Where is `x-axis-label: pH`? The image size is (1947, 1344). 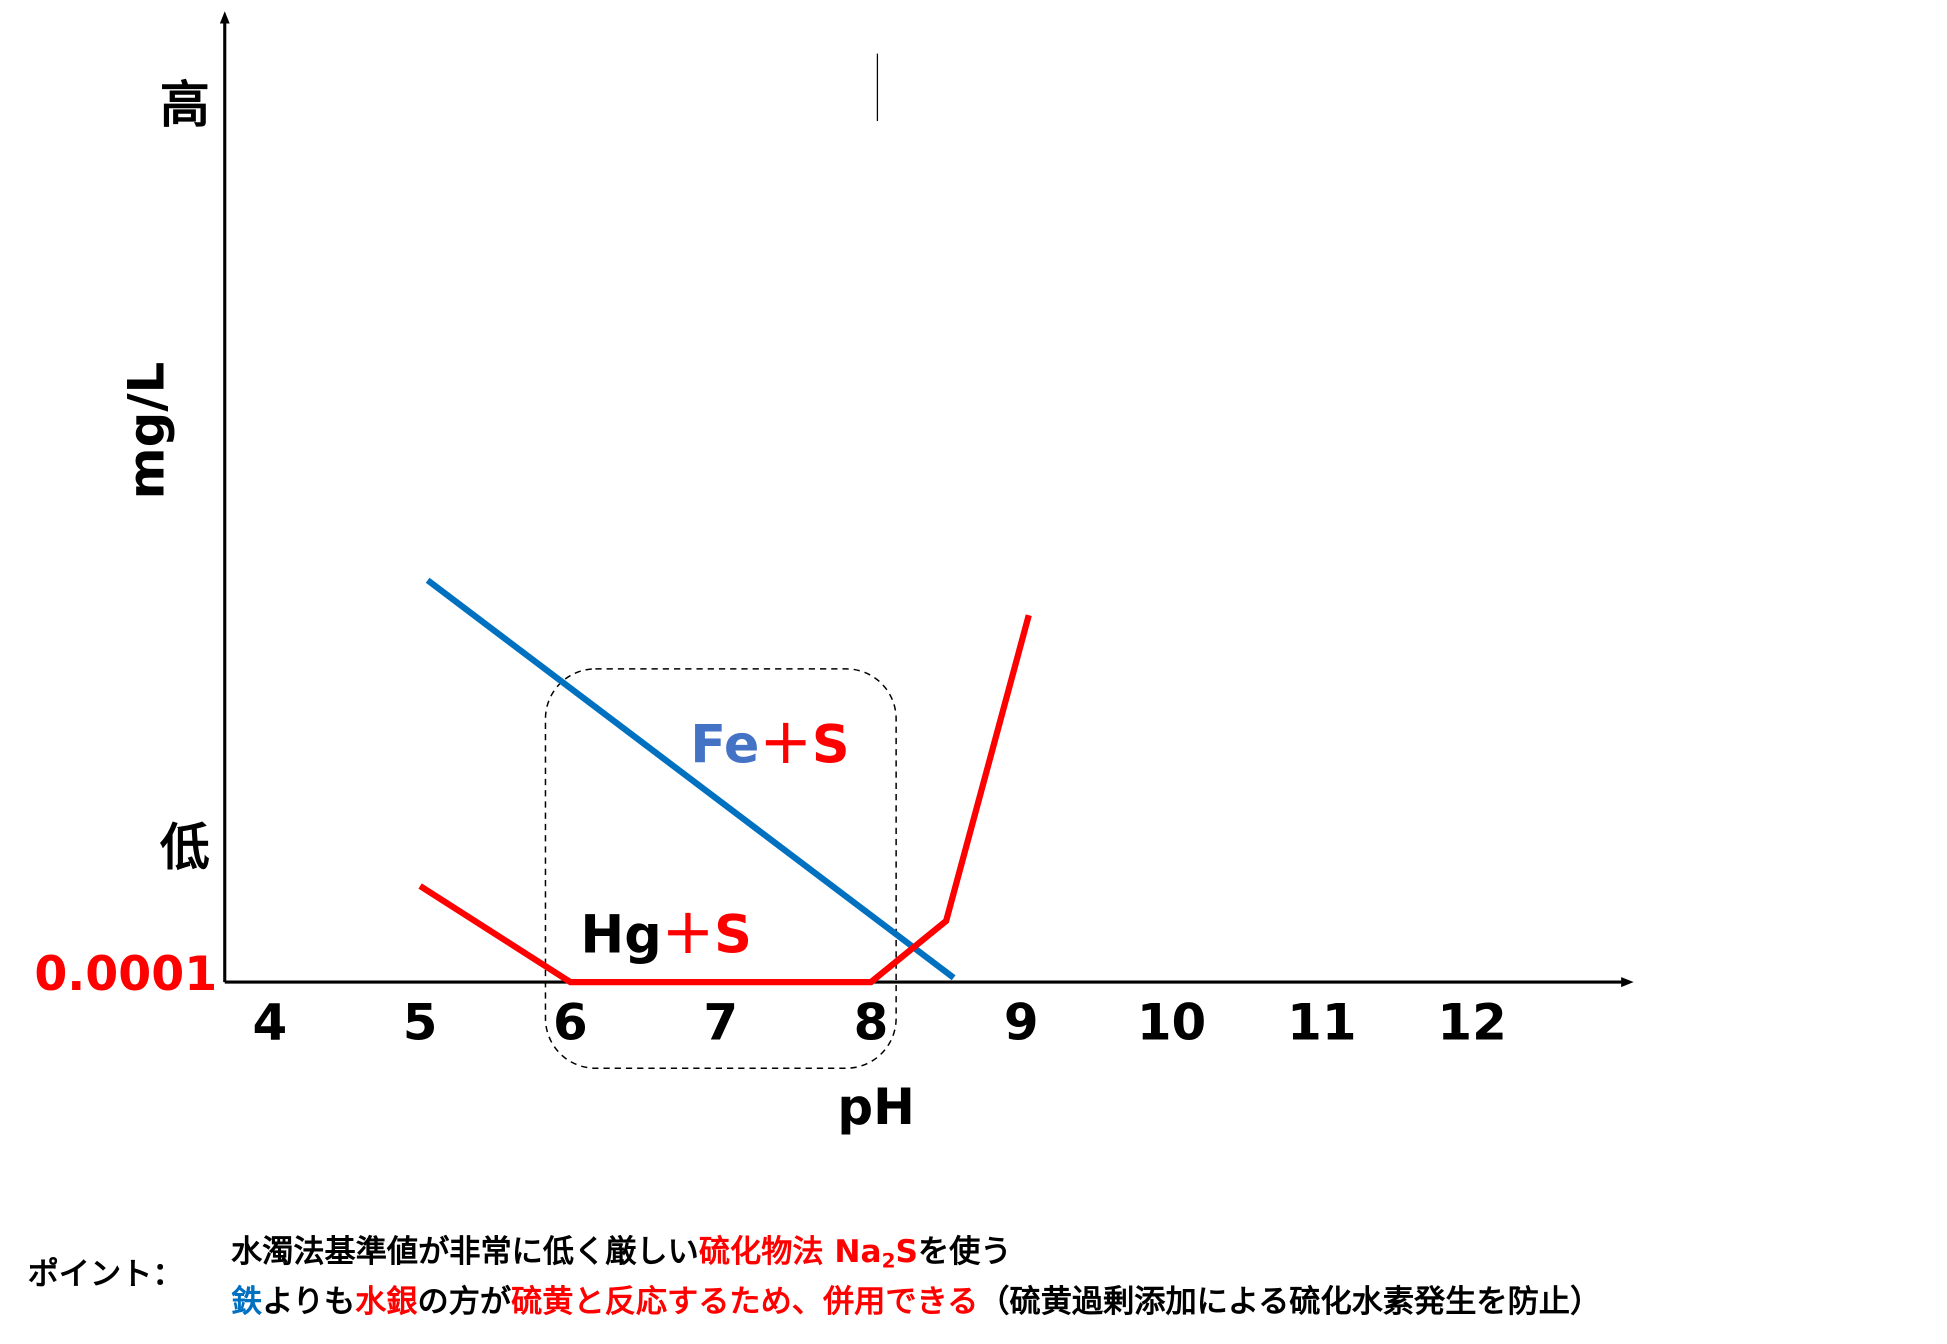
x-axis-label: pH is located at coordinates (876, 1107).